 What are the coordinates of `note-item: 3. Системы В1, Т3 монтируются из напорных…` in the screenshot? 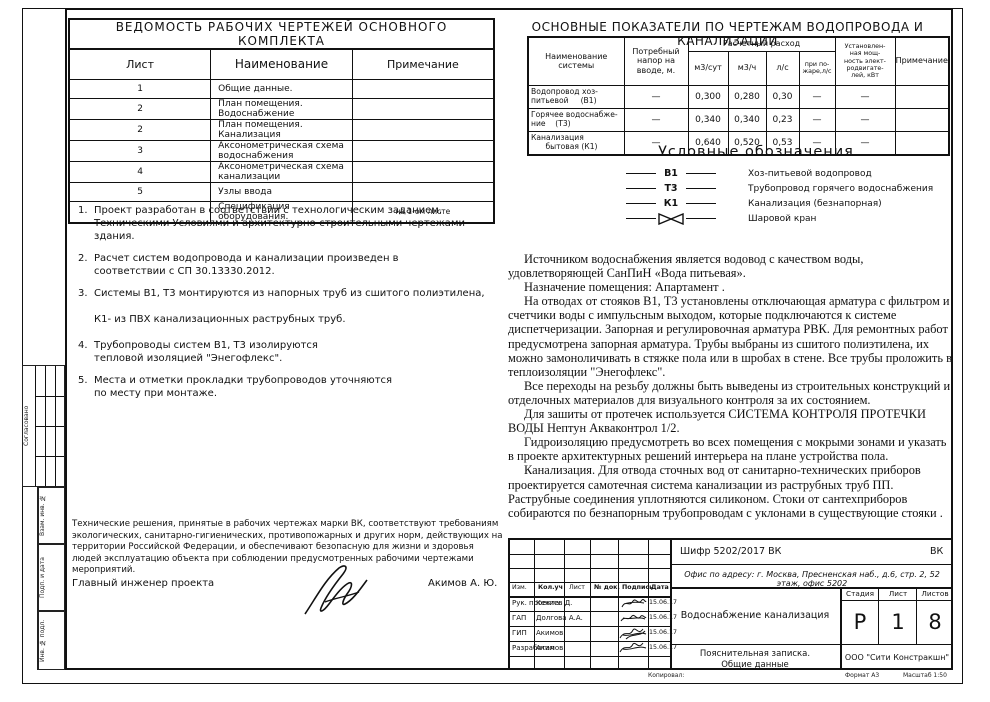 It's located at (281, 306).